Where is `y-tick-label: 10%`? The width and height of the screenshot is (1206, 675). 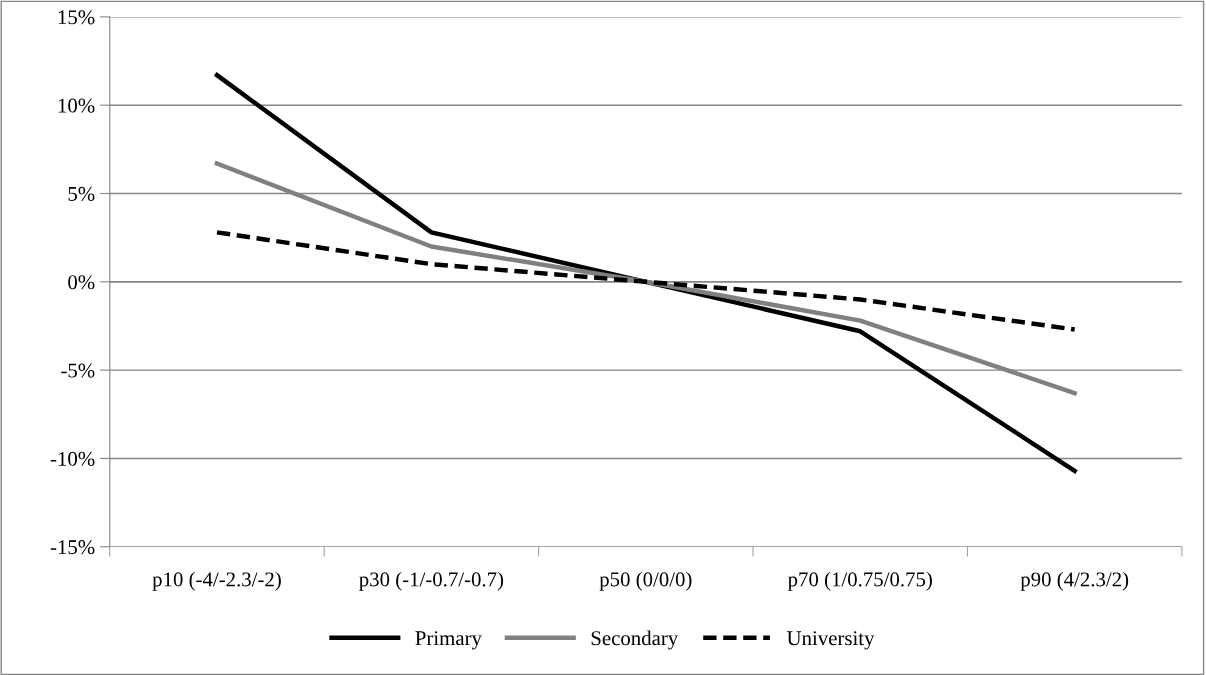 y-tick-label: 10% is located at coordinates (76, 105).